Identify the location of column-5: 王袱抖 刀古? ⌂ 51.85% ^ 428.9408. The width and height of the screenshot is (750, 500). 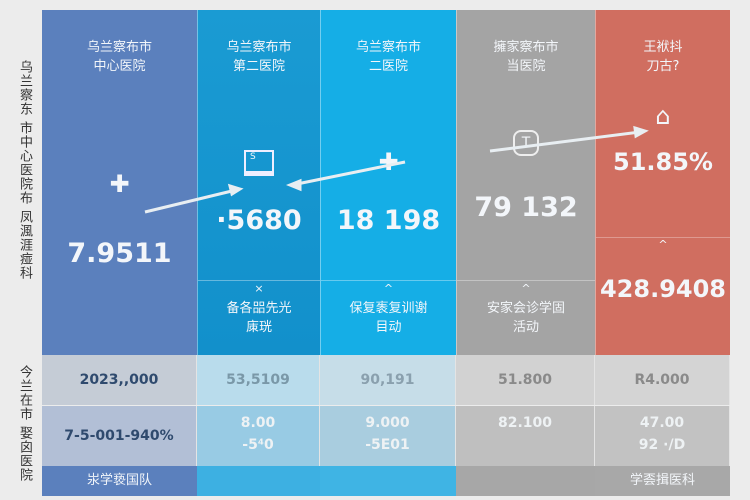
(662, 182).